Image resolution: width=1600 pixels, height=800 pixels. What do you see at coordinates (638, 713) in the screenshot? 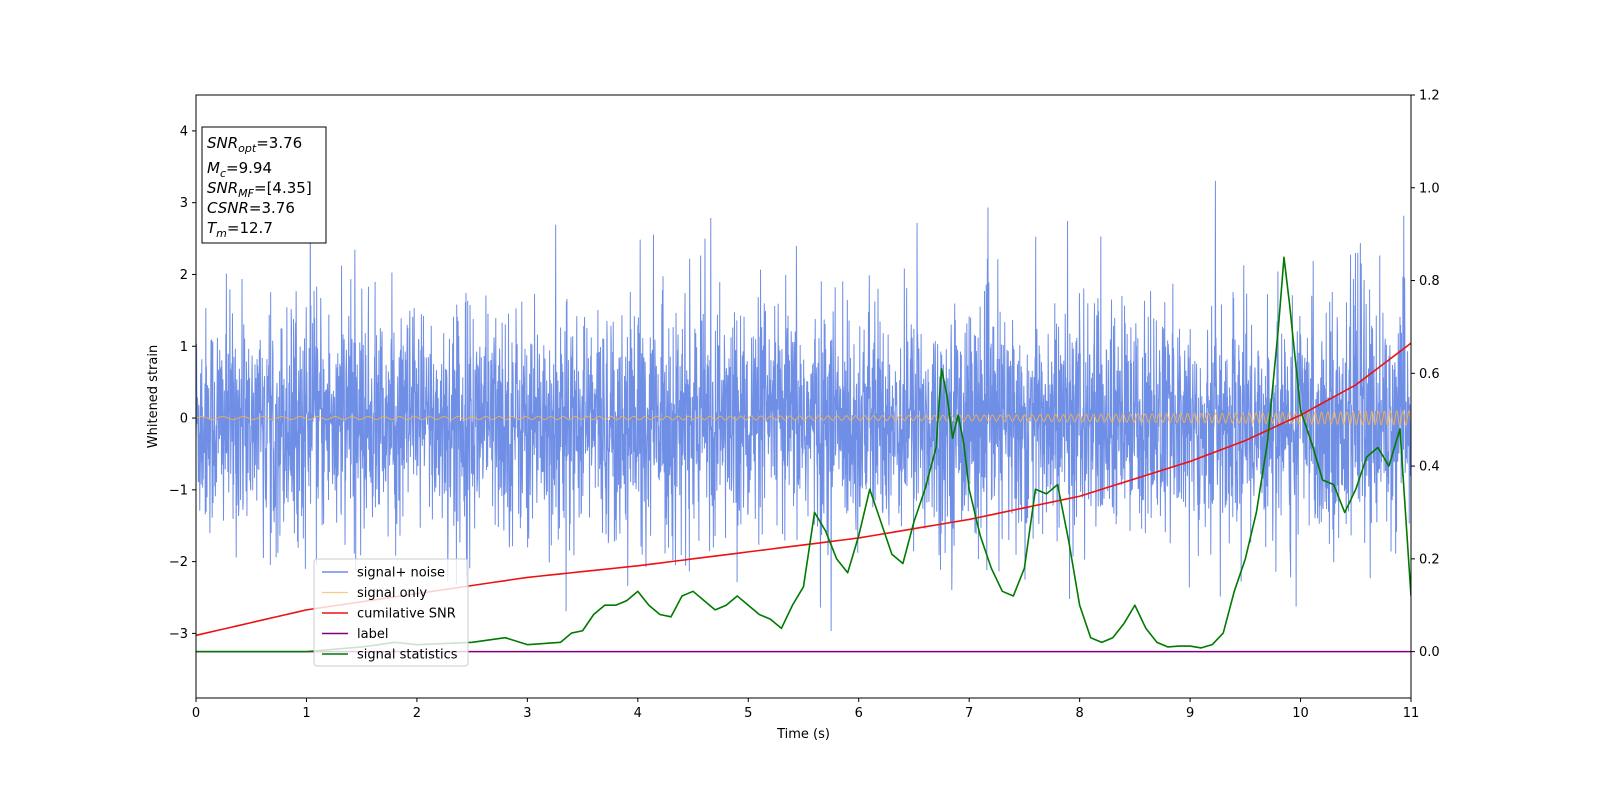
I see `x-tick-label: 4` at bounding box center [638, 713].